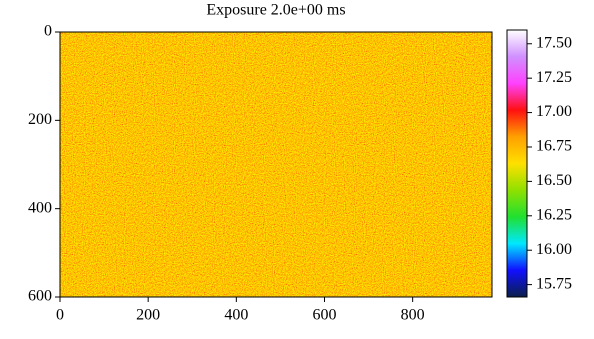 This screenshot has height=339, width=594. Describe the element at coordinates (40, 119) in the screenshot. I see `y-tick-label: 200` at that location.